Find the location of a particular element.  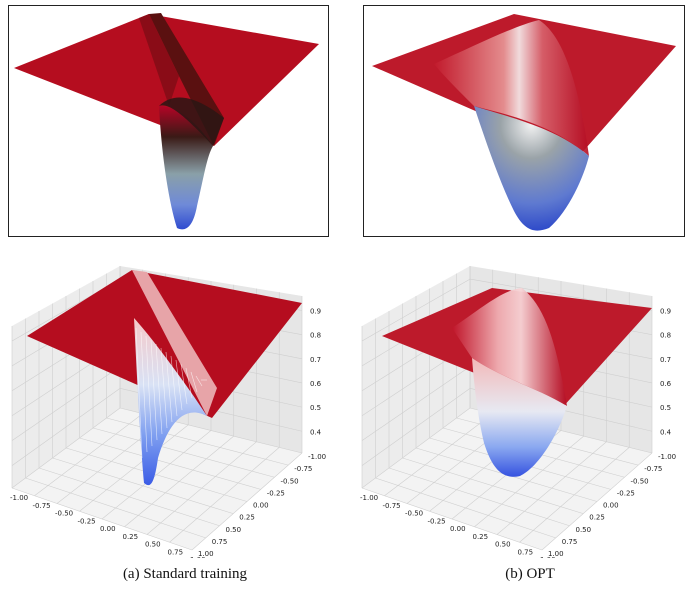

opt-z-tick-label: 0.4 is located at coordinates (666, 432).